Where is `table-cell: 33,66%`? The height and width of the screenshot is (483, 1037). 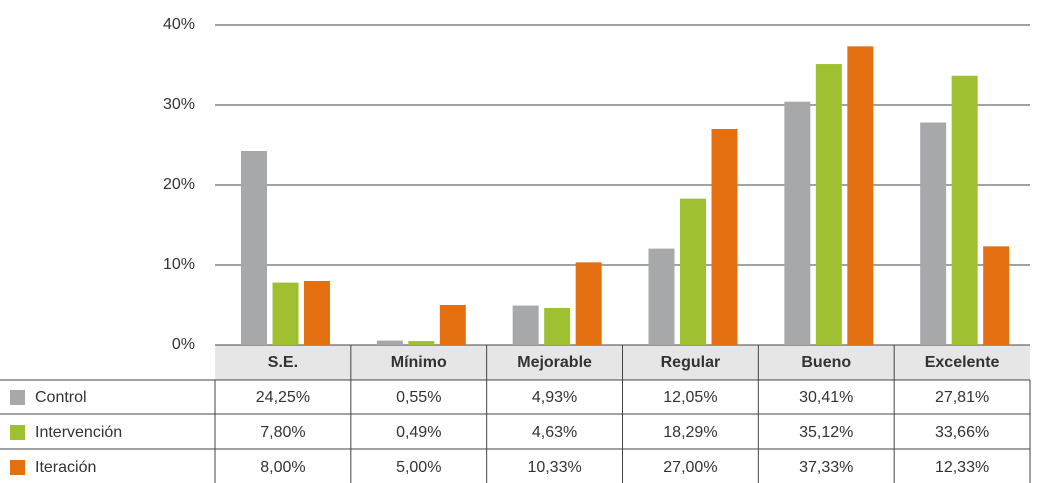 table-cell: 33,66% is located at coordinates (962, 432).